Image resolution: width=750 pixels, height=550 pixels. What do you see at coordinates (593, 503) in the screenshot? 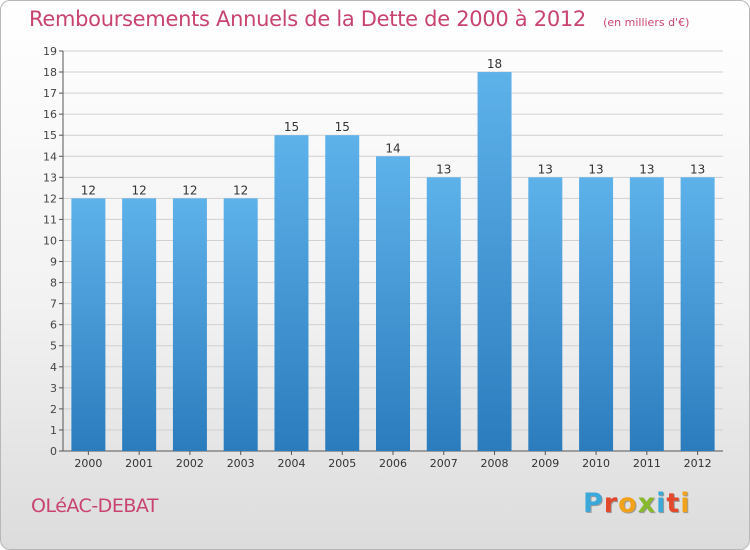
I see `brand-letter: P` at bounding box center [593, 503].